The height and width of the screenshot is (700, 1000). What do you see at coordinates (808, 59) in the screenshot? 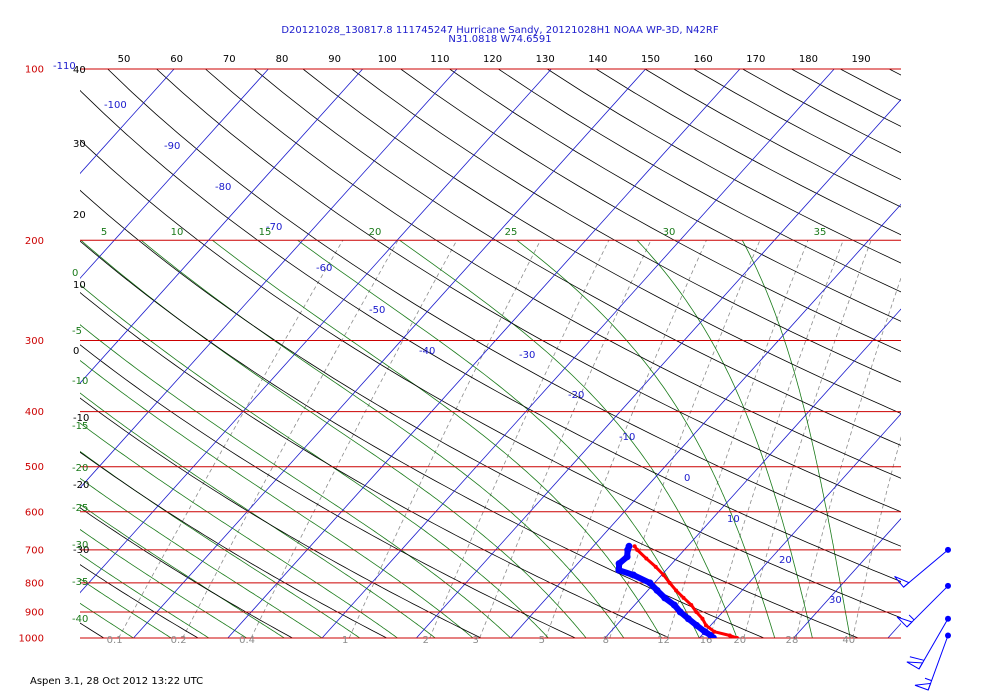
I see `top-axis-label: 180` at bounding box center [808, 59].